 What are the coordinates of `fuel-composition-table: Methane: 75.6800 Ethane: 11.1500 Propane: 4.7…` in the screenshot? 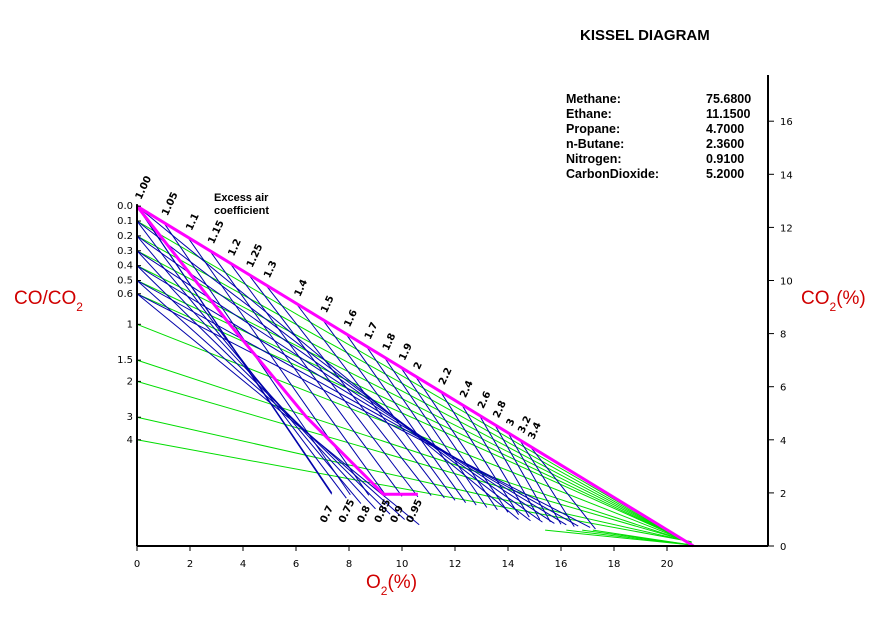 It's located at (666, 137).